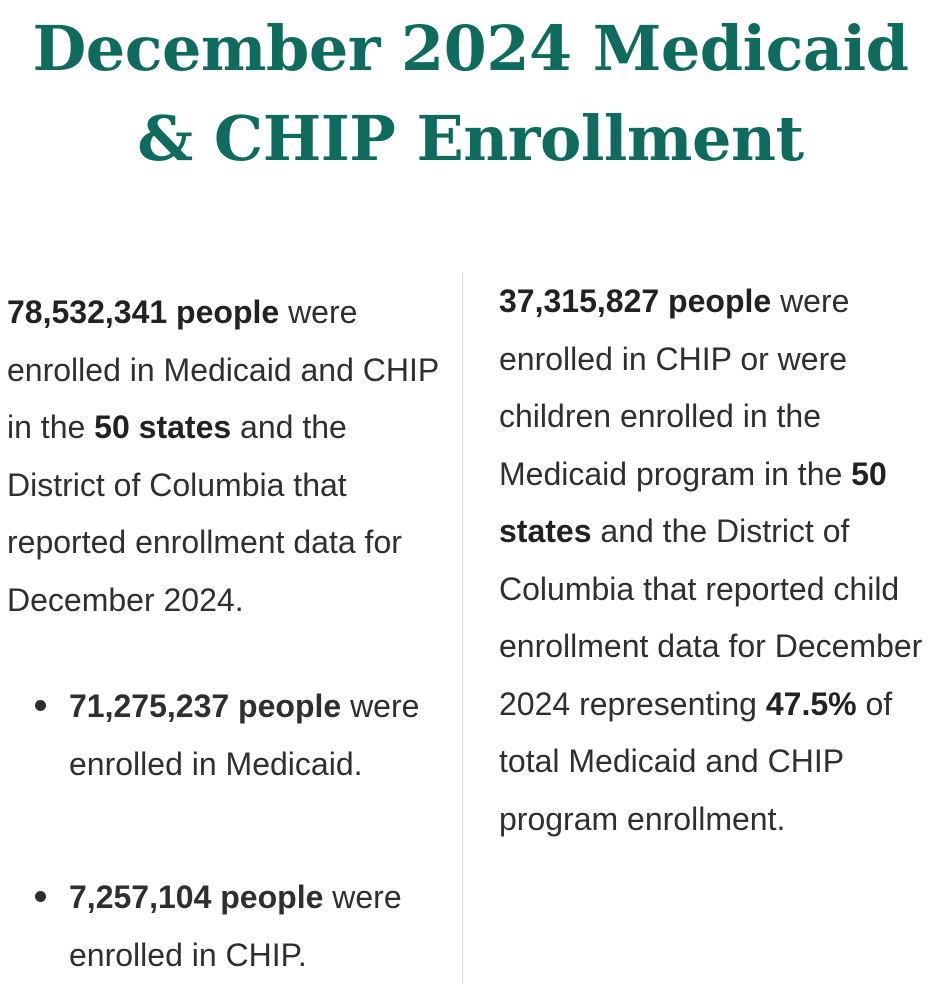 The image size is (941, 984). Describe the element at coordinates (244, 735) in the screenshot. I see `medicaid-enrollment-desc: were enrolled in Medicaid.` at that location.